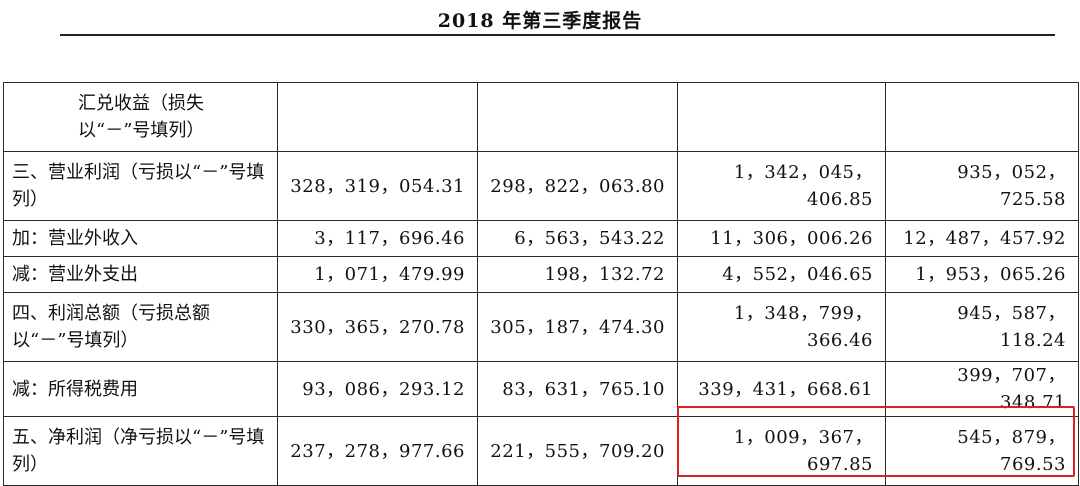  Describe the element at coordinates (377, 186) in the screenshot. I see `value-cell: 328，319，054.31` at that location.